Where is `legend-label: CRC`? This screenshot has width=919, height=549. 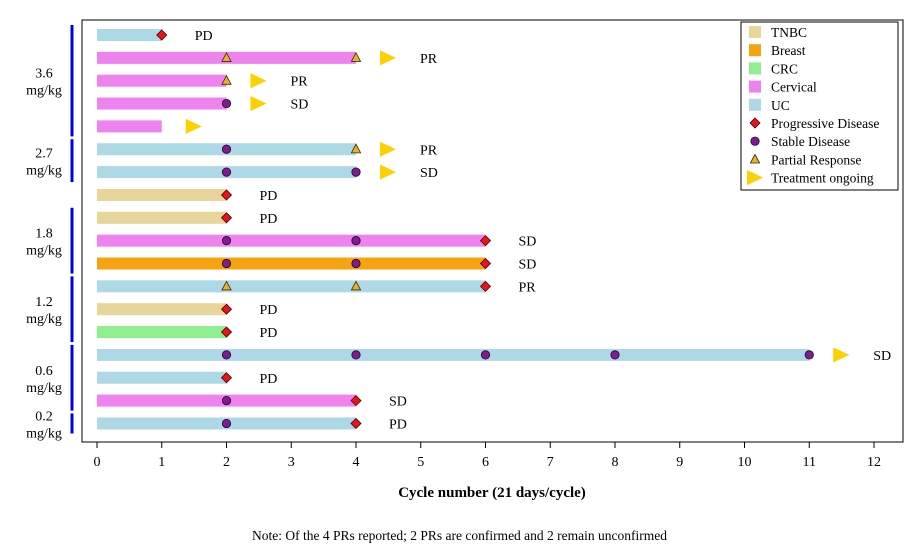 legend-label: CRC is located at coordinates (784, 68).